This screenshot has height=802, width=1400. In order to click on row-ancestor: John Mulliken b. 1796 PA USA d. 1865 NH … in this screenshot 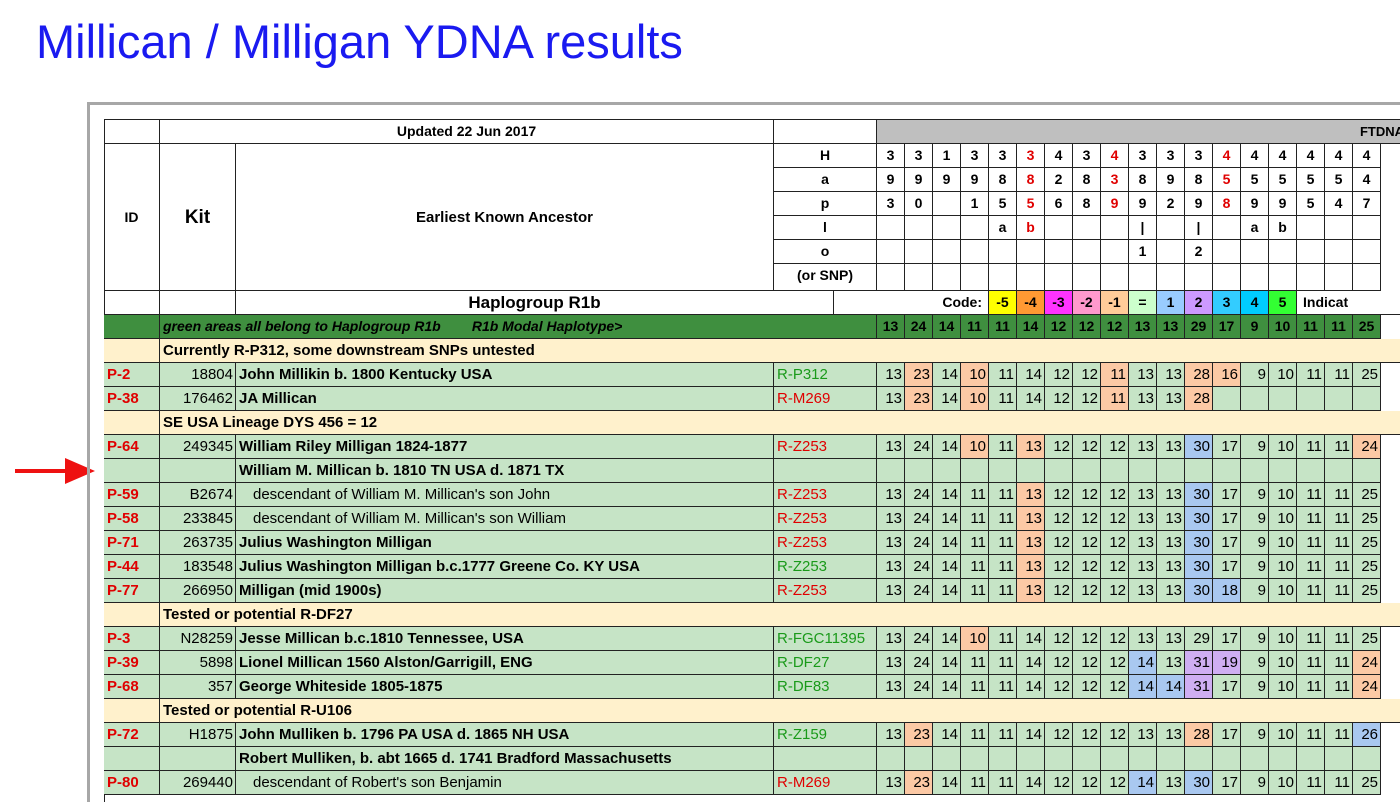, I will do `click(505, 735)`.